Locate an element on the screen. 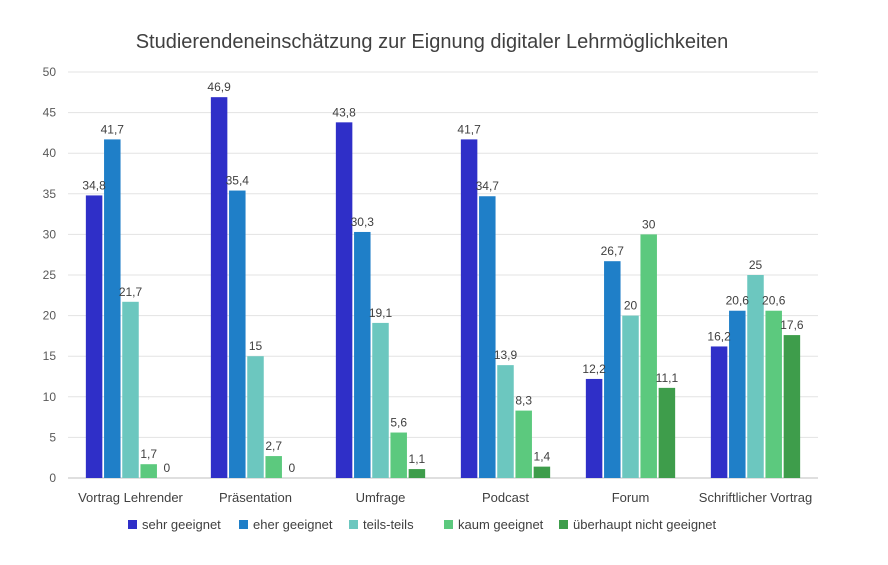  legend-label: sehr geeignet is located at coordinates (181, 524).